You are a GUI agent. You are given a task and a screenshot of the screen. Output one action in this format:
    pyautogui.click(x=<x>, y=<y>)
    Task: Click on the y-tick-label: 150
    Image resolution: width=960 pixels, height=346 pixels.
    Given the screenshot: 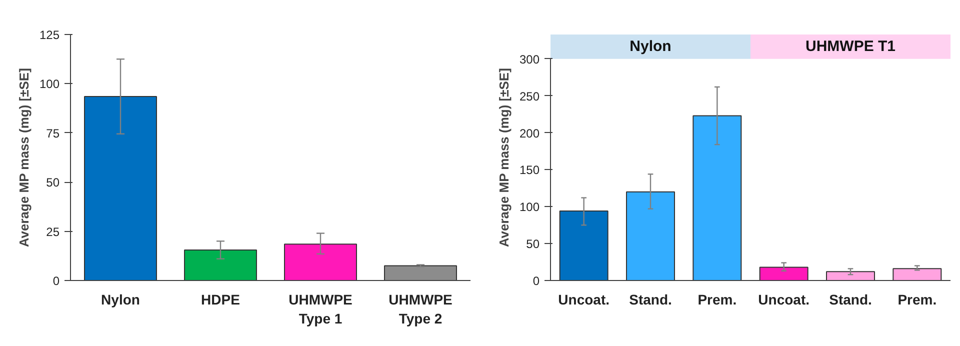 What is the action you would take?
    pyautogui.click(x=529, y=170)
    